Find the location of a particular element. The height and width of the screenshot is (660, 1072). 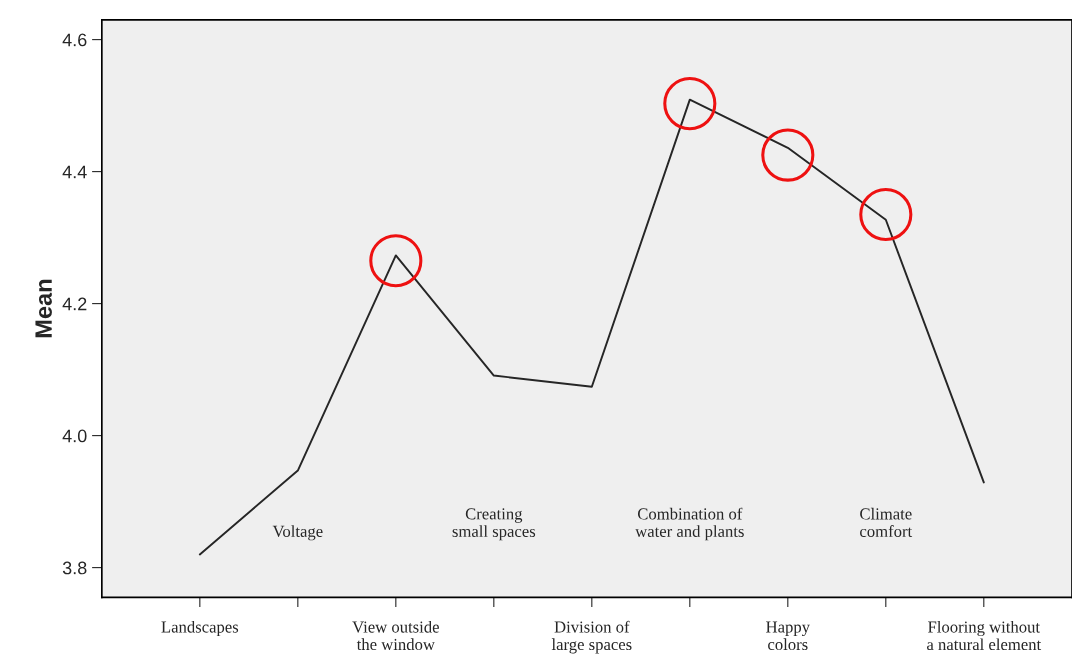

x-tick-label: Creating small spaces is located at coordinates (494, 524).